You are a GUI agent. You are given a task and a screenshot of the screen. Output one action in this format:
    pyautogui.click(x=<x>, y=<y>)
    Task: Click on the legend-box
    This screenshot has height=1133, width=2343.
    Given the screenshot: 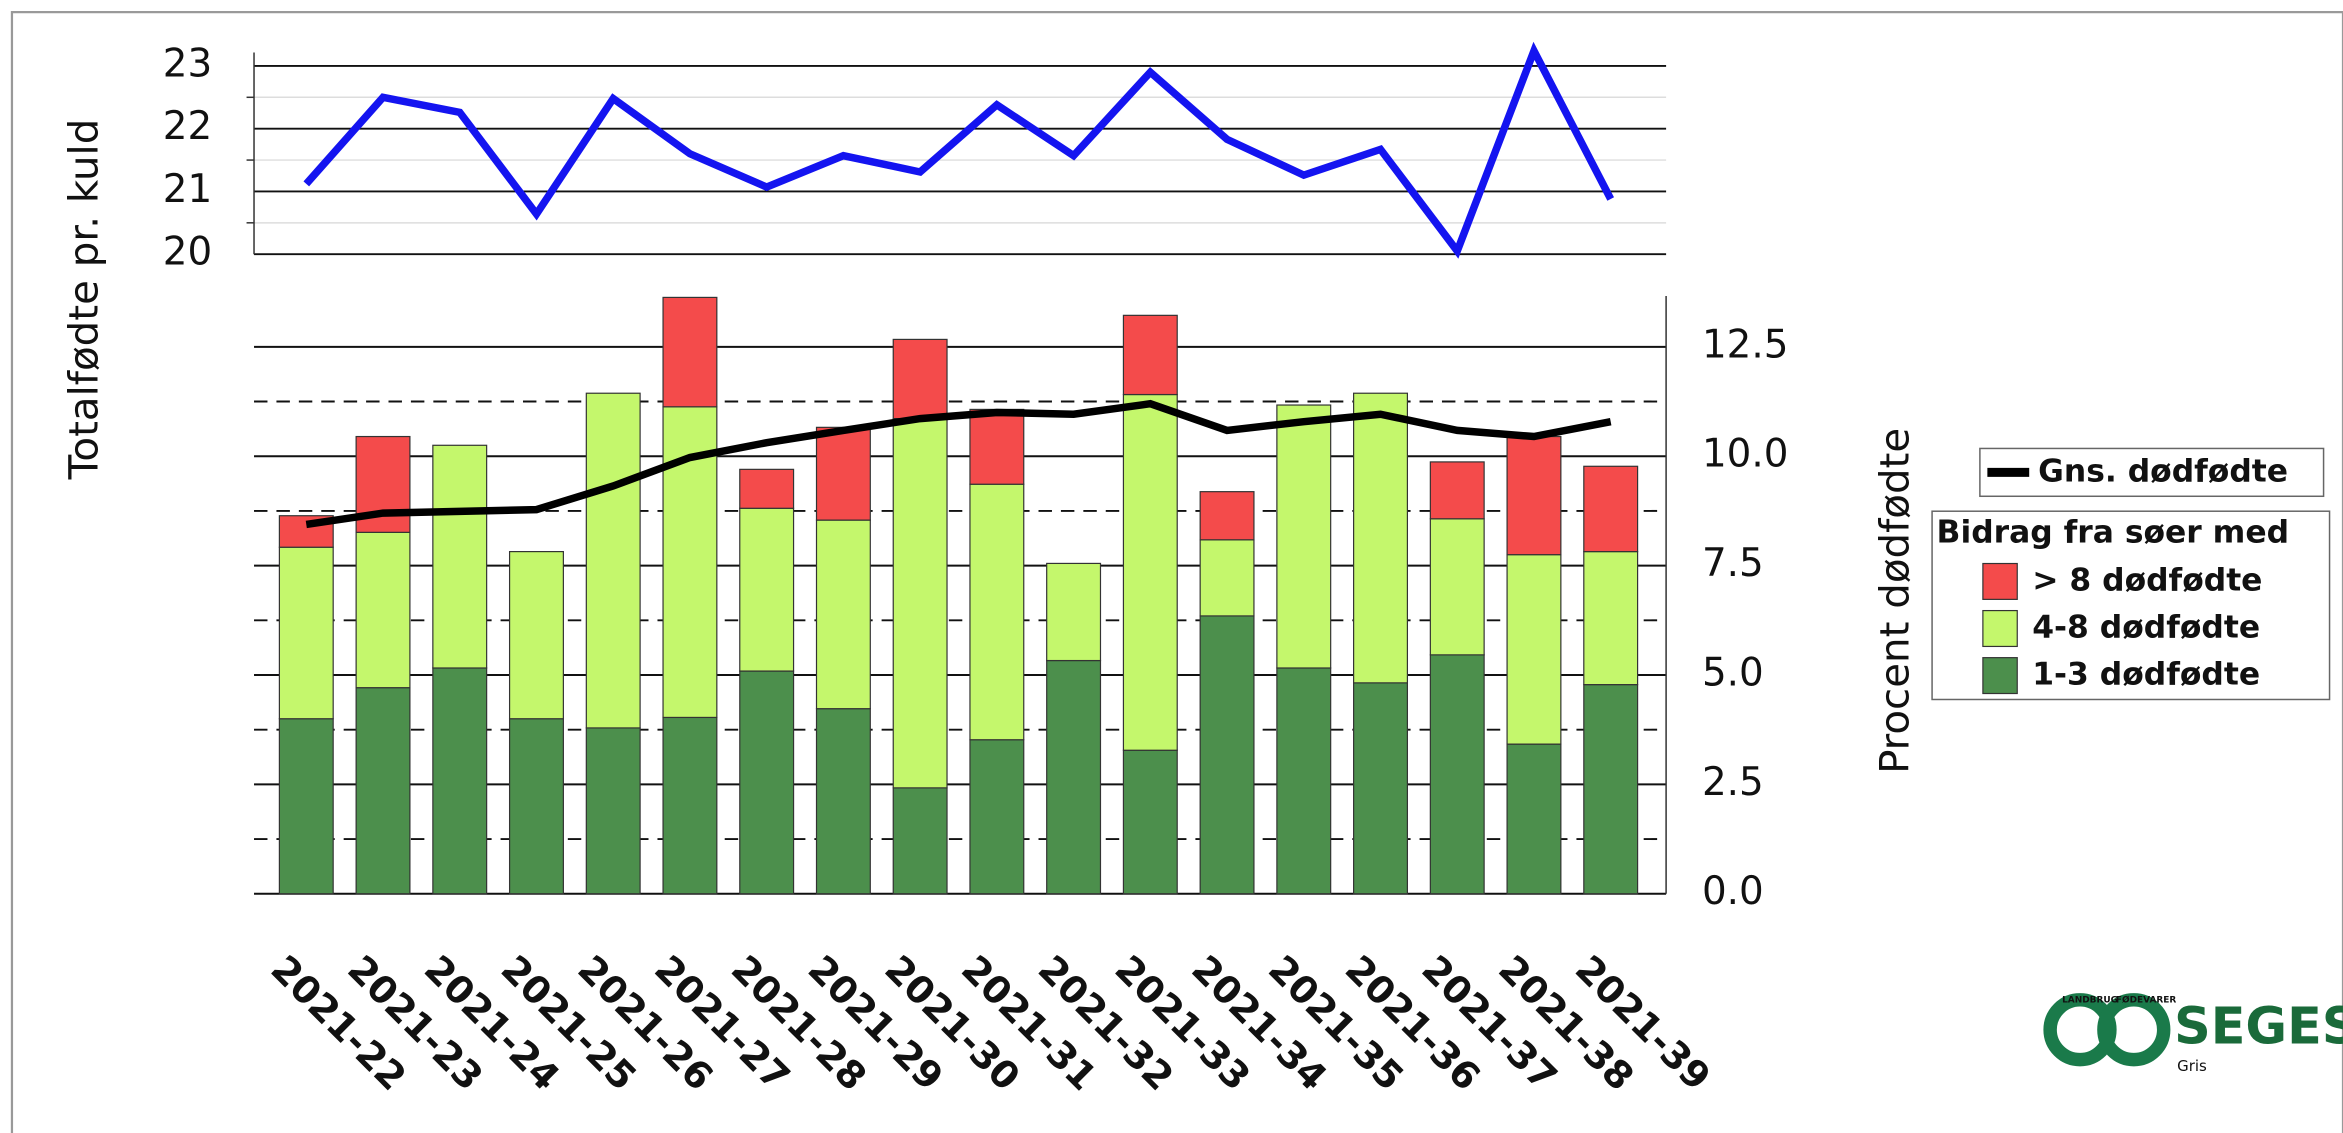 What is the action you would take?
    pyautogui.click(x=2152, y=472)
    